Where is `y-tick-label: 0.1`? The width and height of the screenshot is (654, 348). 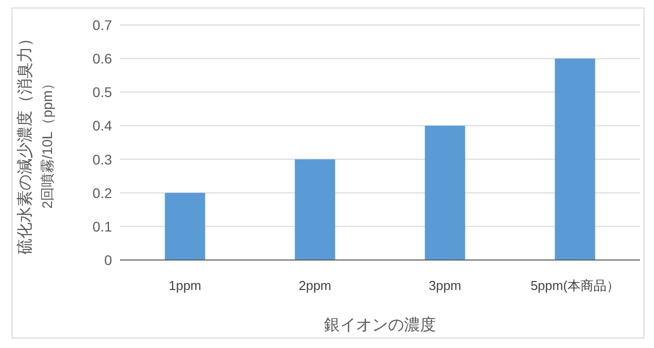
y-tick-label: 0.1 is located at coordinates (102, 226).